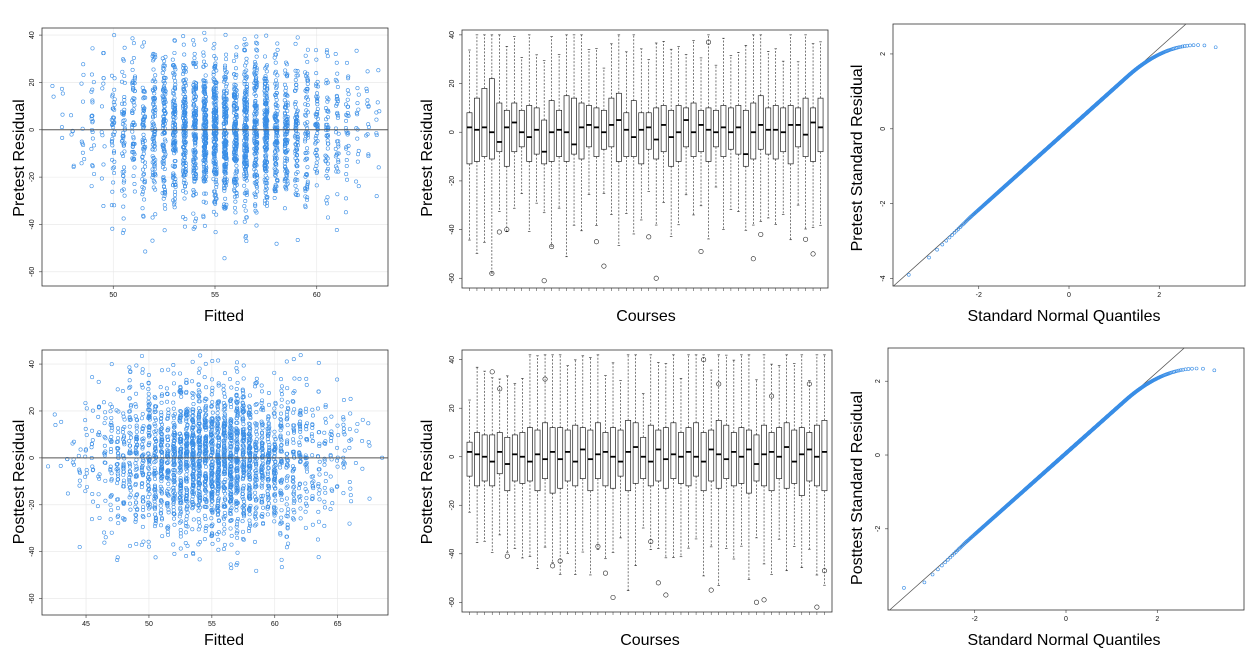 Image resolution: width=1256 pixels, height=658 pixels. Describe the element at coordinates (32, 272) in the screenshot. I see `y-tick-label: -60` at that location.